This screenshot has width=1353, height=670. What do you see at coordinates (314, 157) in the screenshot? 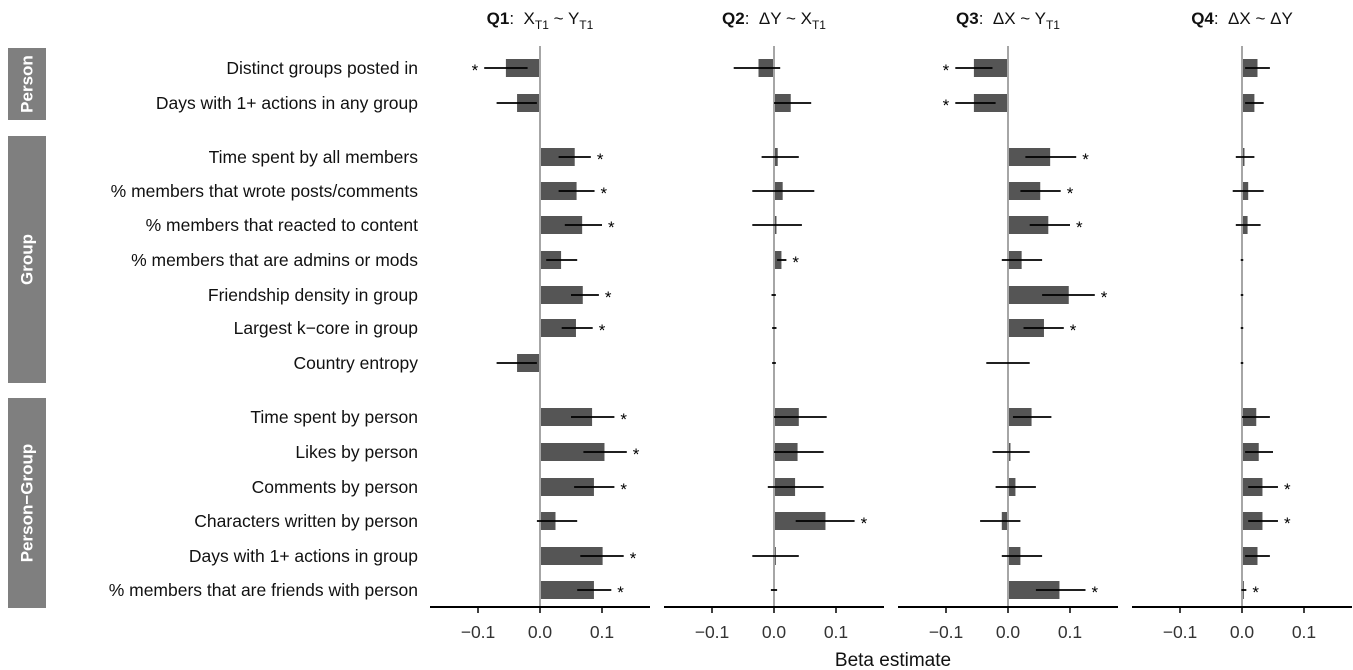
I see `row-label: Time spent by all members` at bounding box center [314, 157].